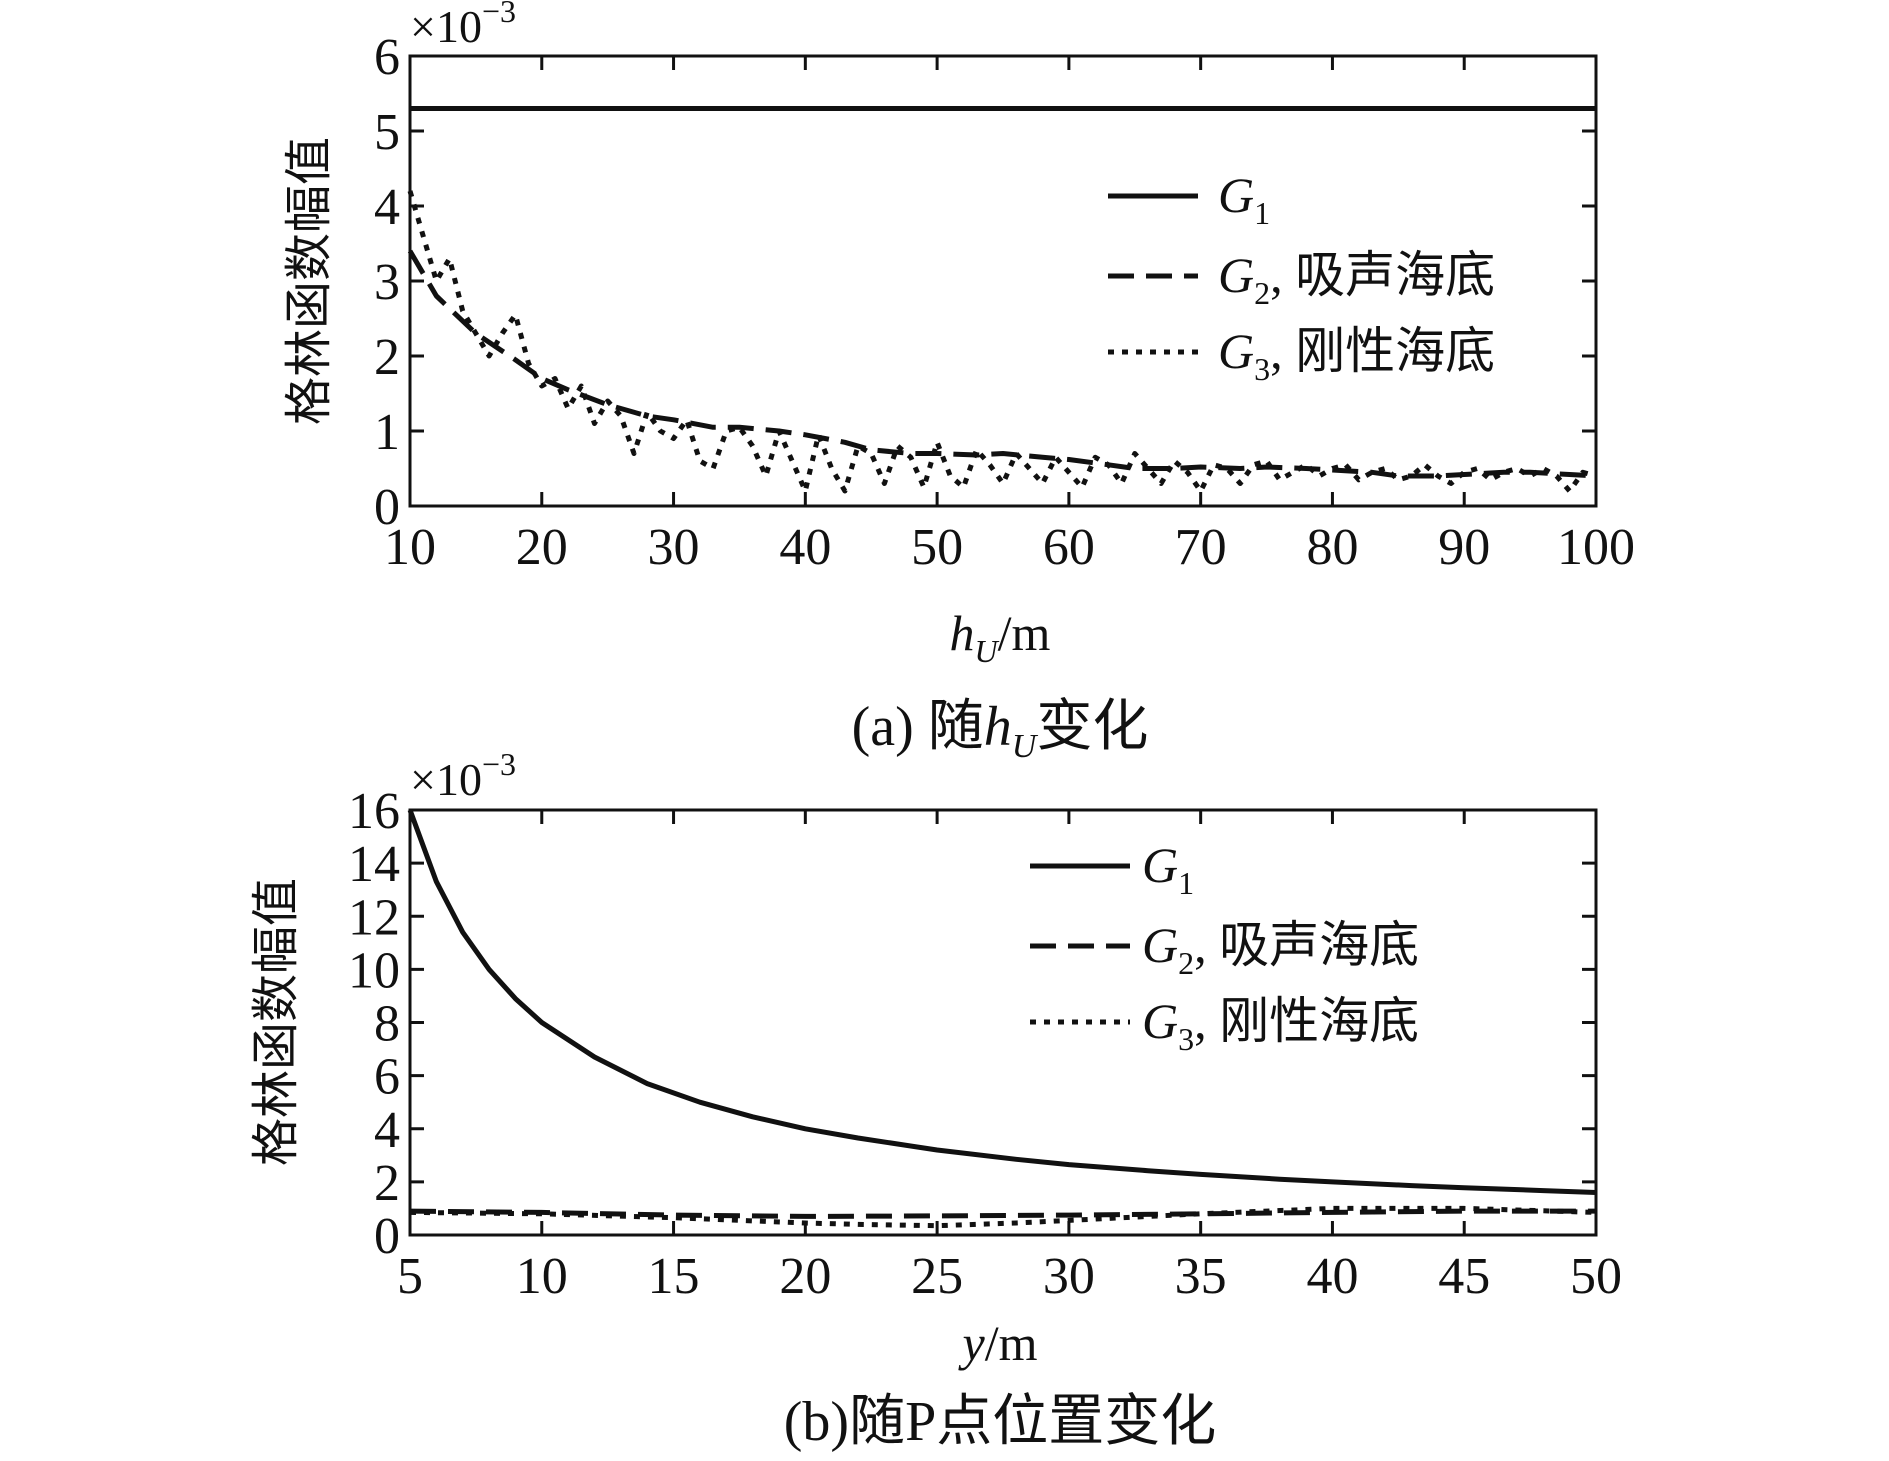 The width and height of the screenshot is (1889, 1461). What do you see at coordinates (1332, 547) in the screenshot?
I see `x-tick-label: 80` at bounding box center [1332, 547].